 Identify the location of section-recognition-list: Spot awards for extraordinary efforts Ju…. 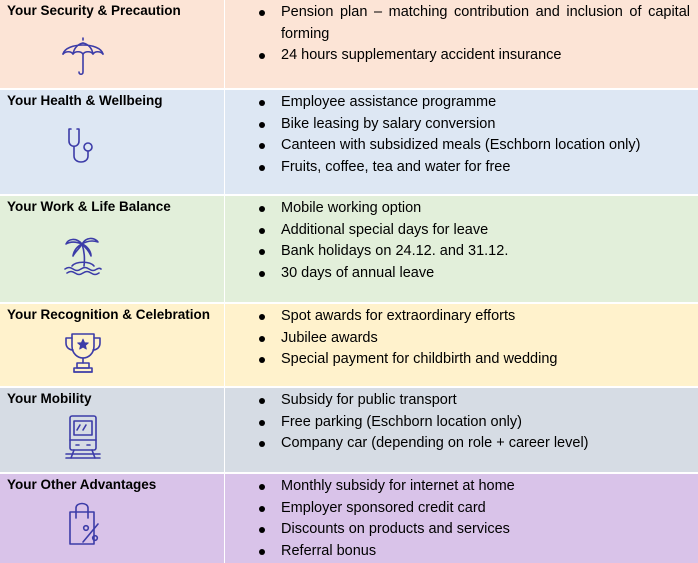
(461, 345).